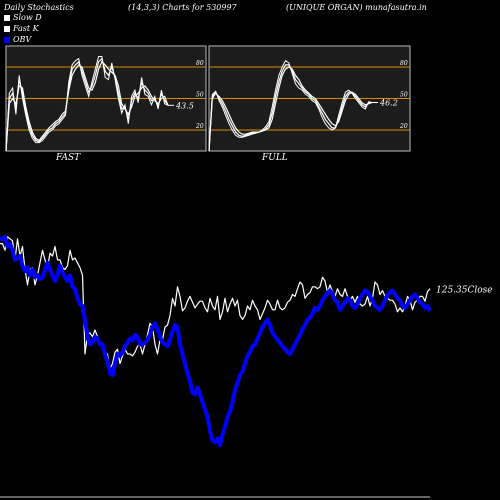 The width and height of the screenshot is (500, 500). What do you see at coordinates (22, 39) in the screenshot?
I see `legend-label-obv: OBV` at bounding box center [22, 39].